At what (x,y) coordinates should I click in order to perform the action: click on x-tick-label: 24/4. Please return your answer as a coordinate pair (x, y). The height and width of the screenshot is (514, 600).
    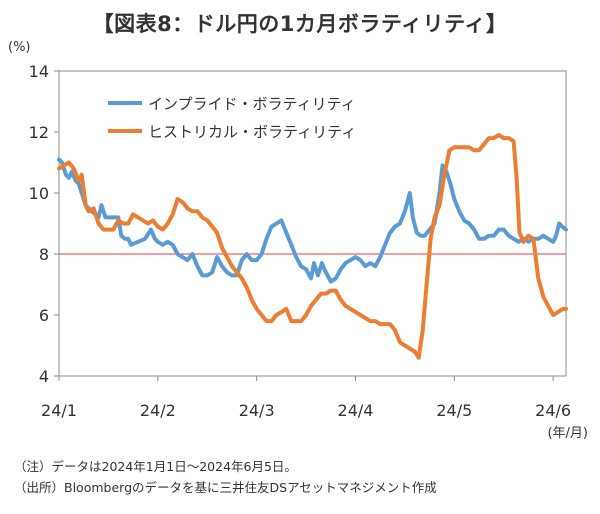
    Looking at the image, I should click on (356, 410).